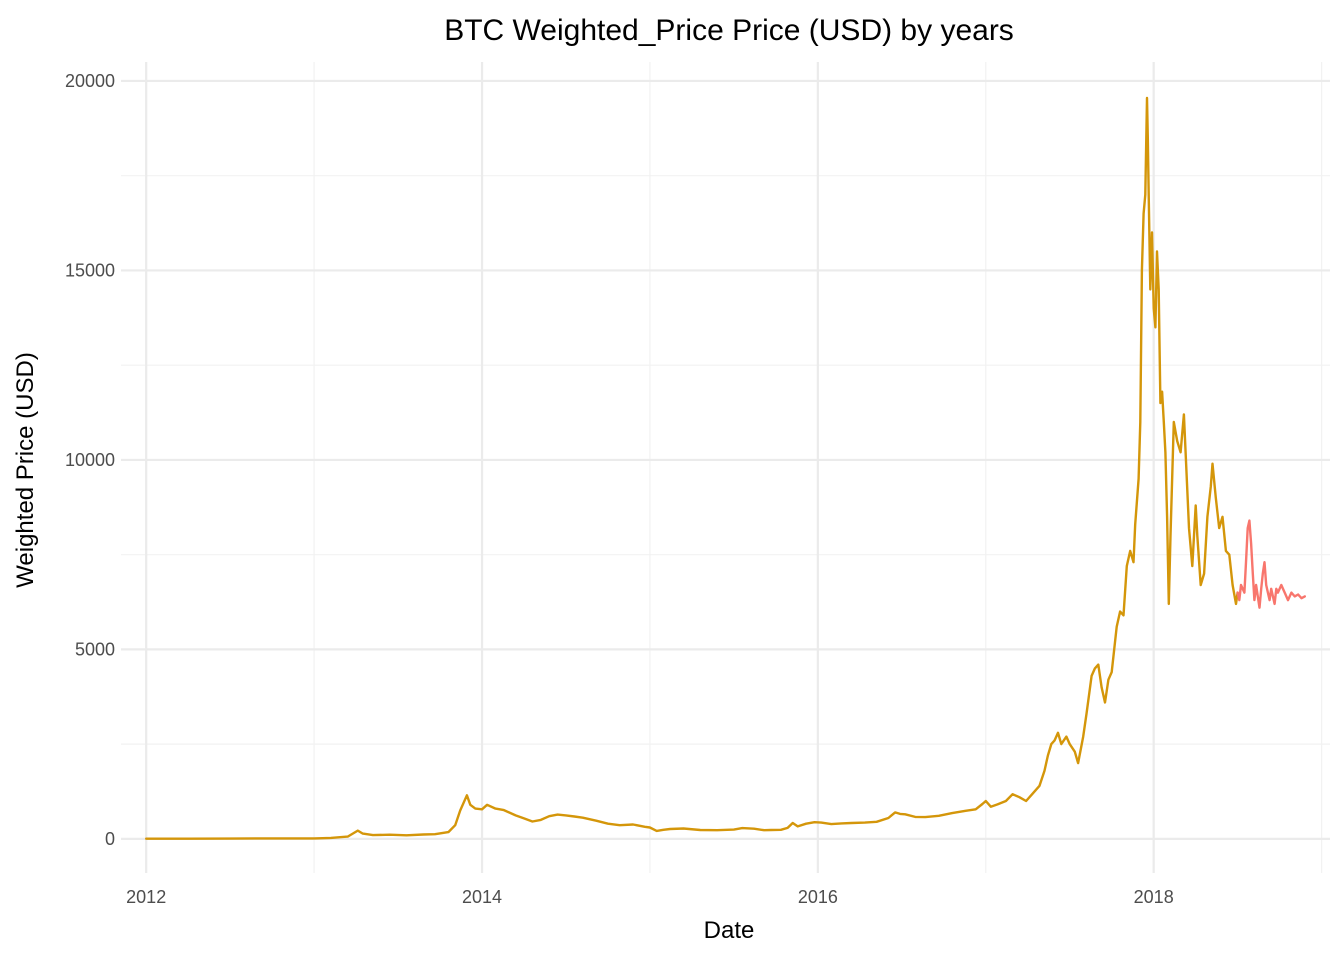 This screenshot has height=965, width=1344. Describe the element at coordinates (95, 649) in the screenshot. I see `y-tick-label: 5000` at that location.